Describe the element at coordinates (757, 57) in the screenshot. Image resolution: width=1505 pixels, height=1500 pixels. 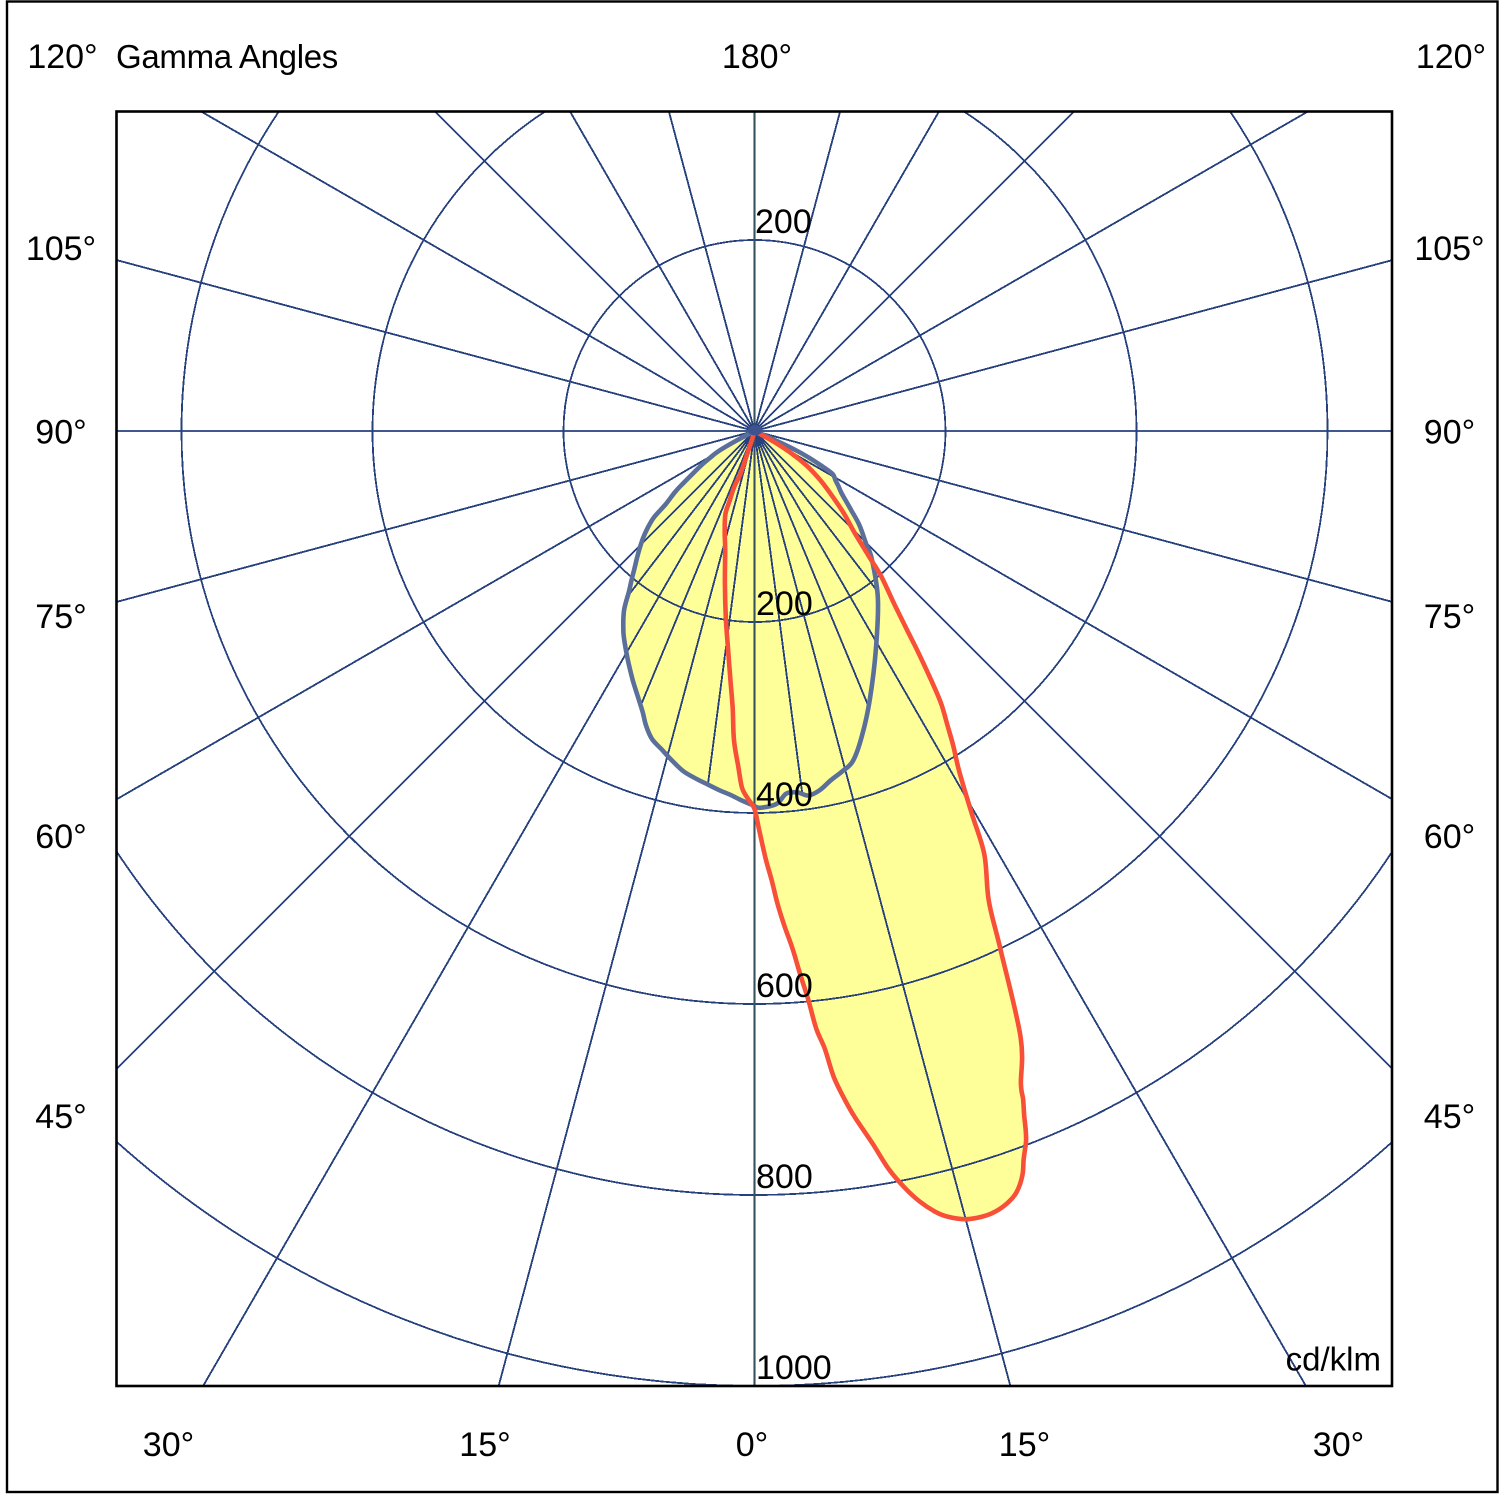
I see `svg-text: 180°` at that location.